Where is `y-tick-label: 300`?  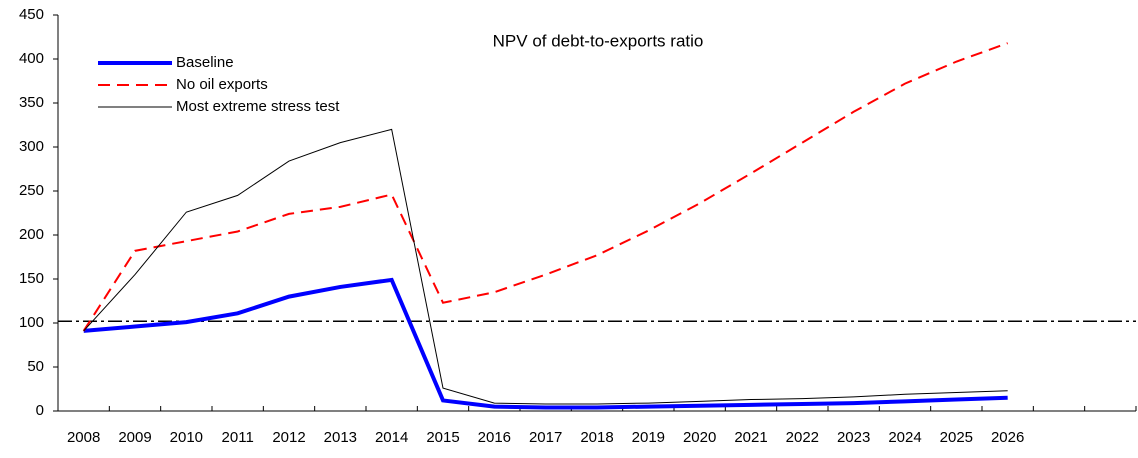
y-tick-label: 300 is located at coordinates (31, 146).